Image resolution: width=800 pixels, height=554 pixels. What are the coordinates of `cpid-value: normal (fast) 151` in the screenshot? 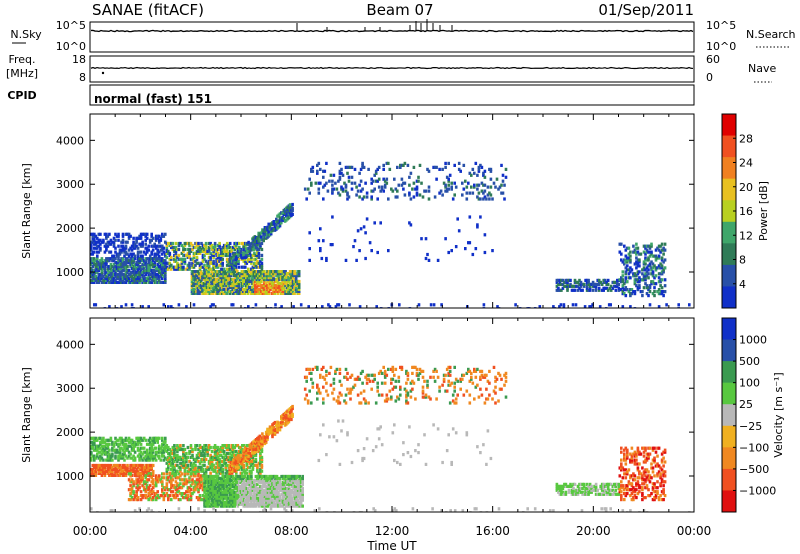 It's located at (153, 99).